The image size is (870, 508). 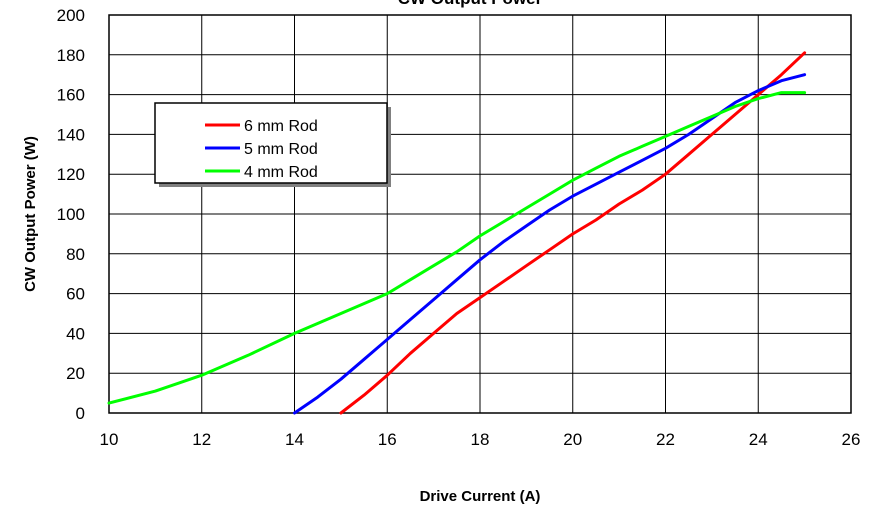 What do you see at coordinates (294, 439) in the screenshot?
I see `x-tick-label: 14` at bounding box center [294, 439].